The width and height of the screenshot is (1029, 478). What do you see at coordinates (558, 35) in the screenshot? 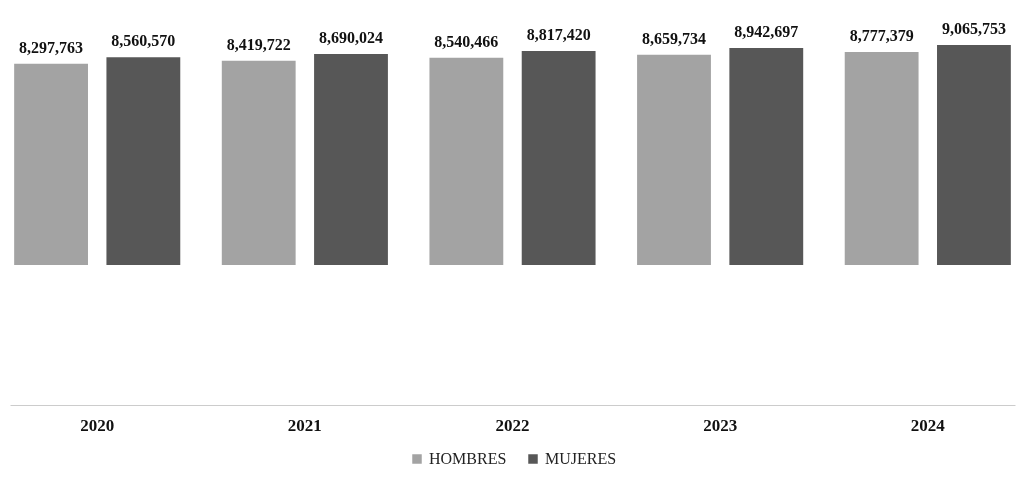
I see `data-label: 8,817,420` at bounding box center [558, 35].